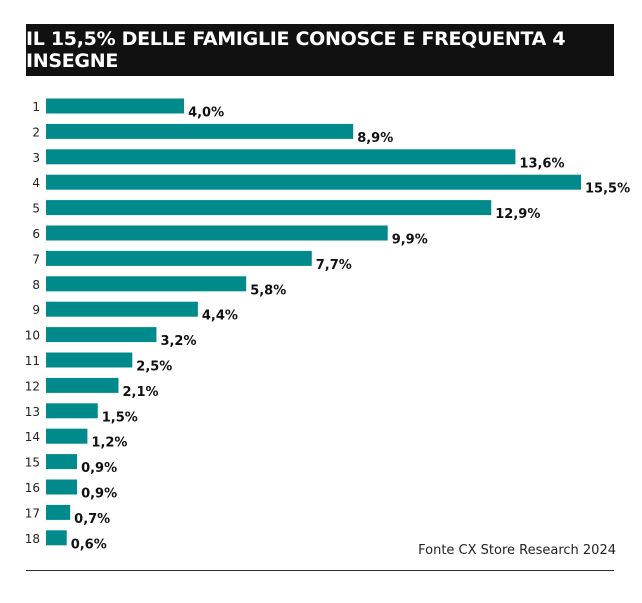  I want to click on category-label: 16, so click(32, 488).